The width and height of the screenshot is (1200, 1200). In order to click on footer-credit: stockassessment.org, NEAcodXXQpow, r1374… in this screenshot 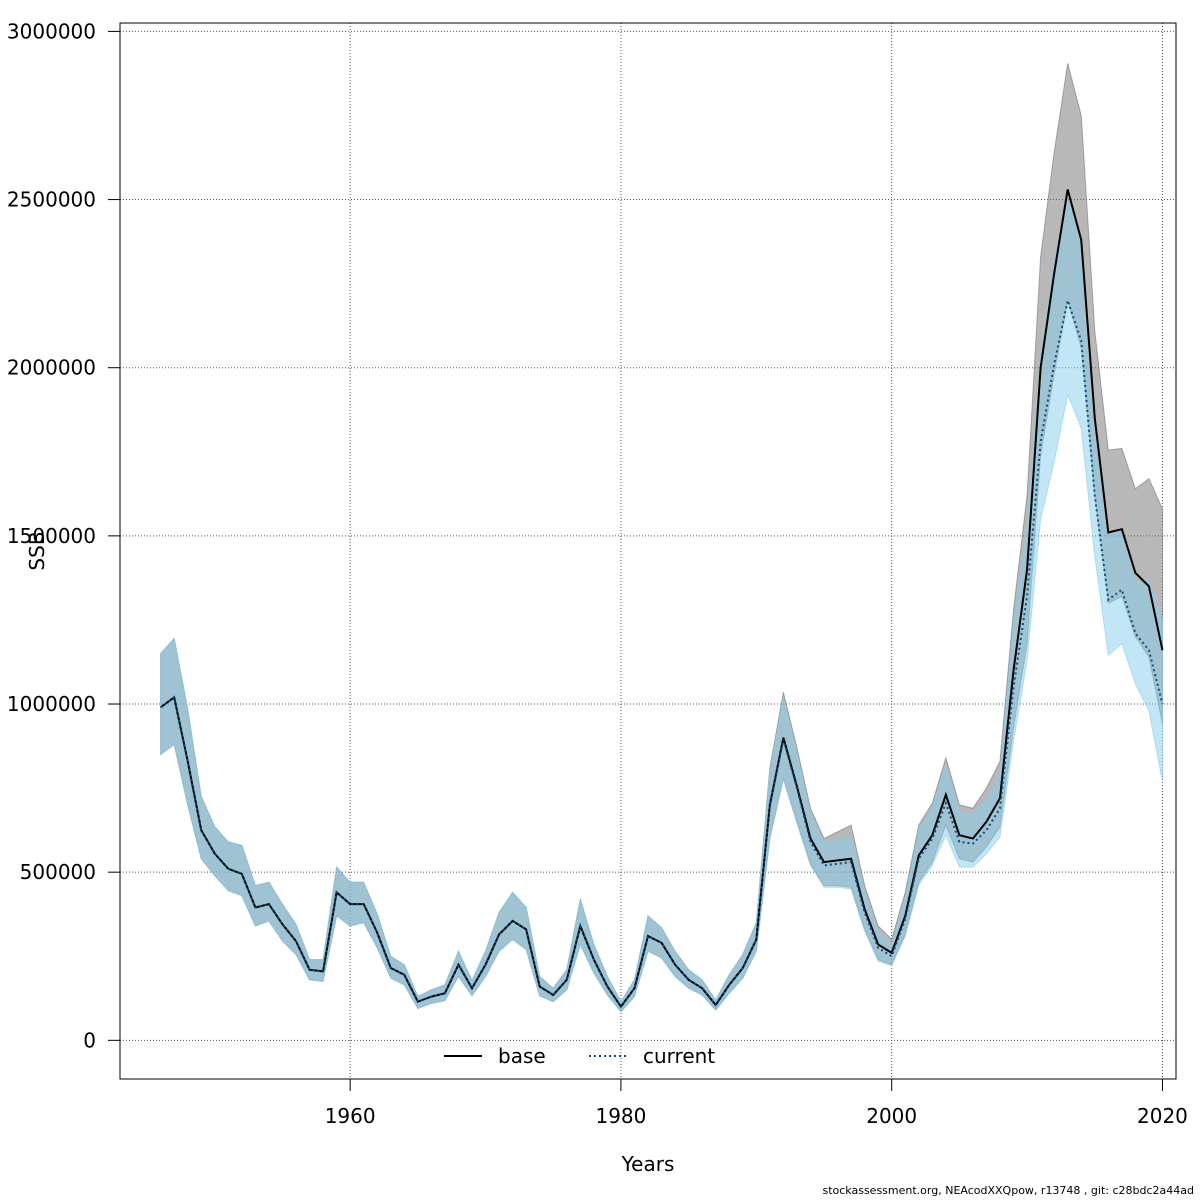, I will do `click(1008, 1190)`.